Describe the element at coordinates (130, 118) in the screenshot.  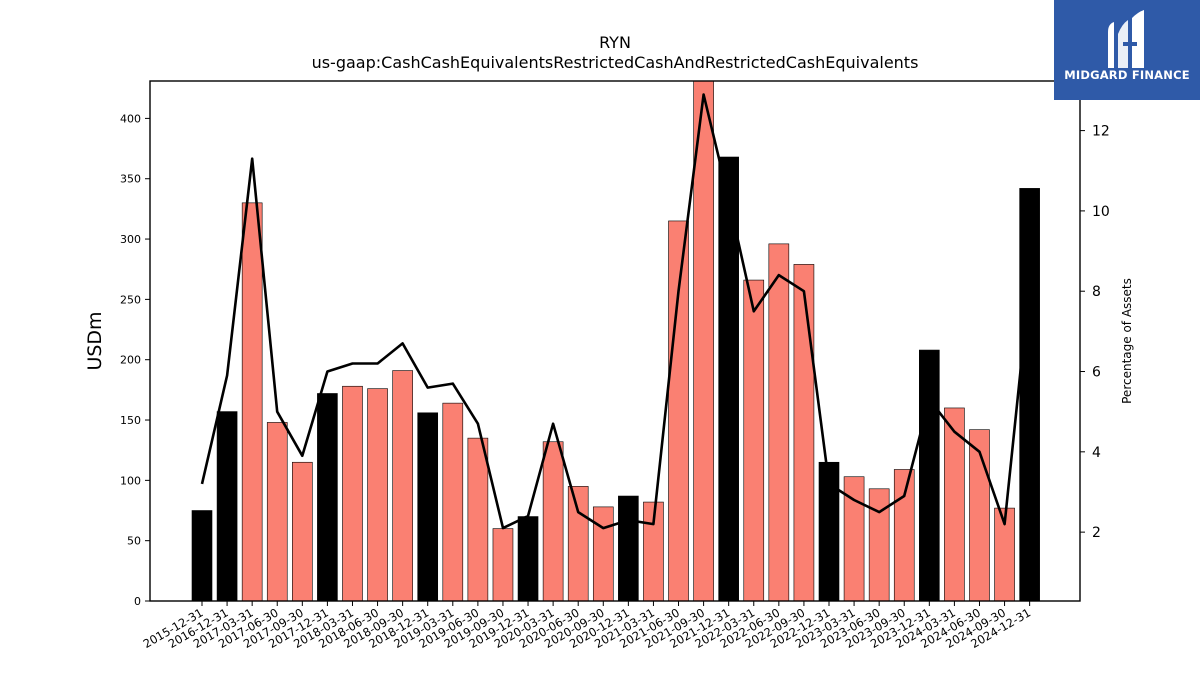
I see `y-tick-label: 400` at that location.